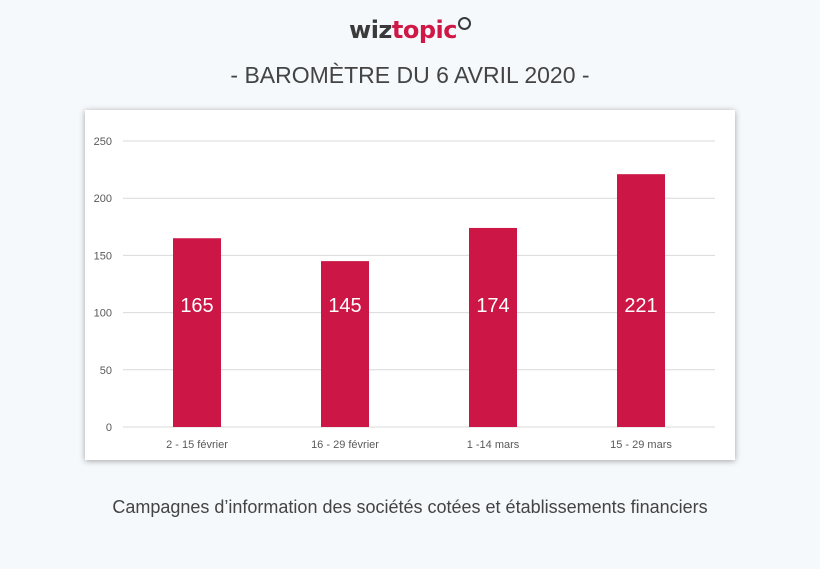  What do you see at coordinates (370, 30) in the screenshot?
I see `logo-wiz: wiz` at bounding box center [370, 30].